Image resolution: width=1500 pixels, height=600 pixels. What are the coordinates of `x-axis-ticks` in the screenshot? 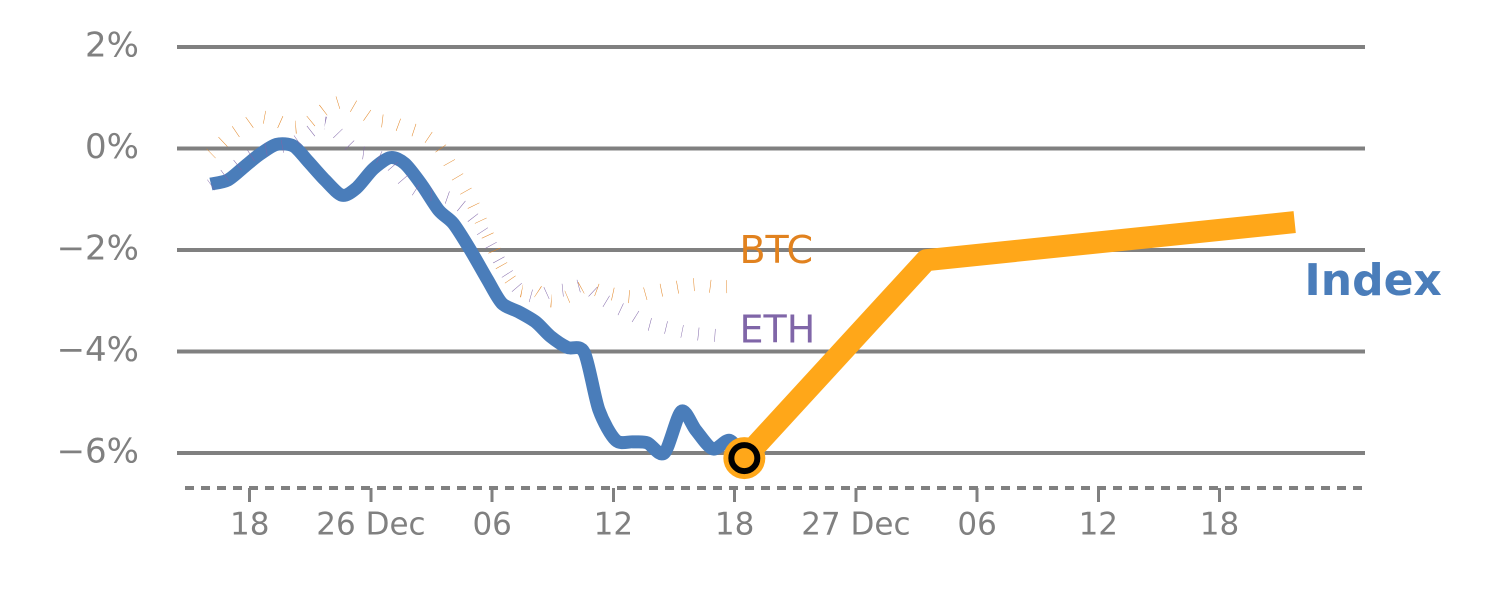 It's located at (735, 495).